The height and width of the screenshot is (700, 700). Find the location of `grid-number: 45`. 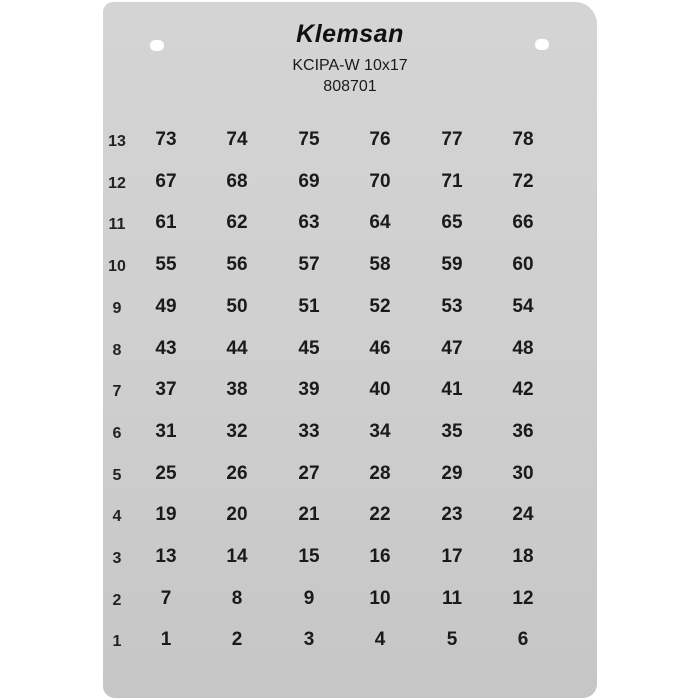

grid-number: 45 is located at coordinates (309, 348).